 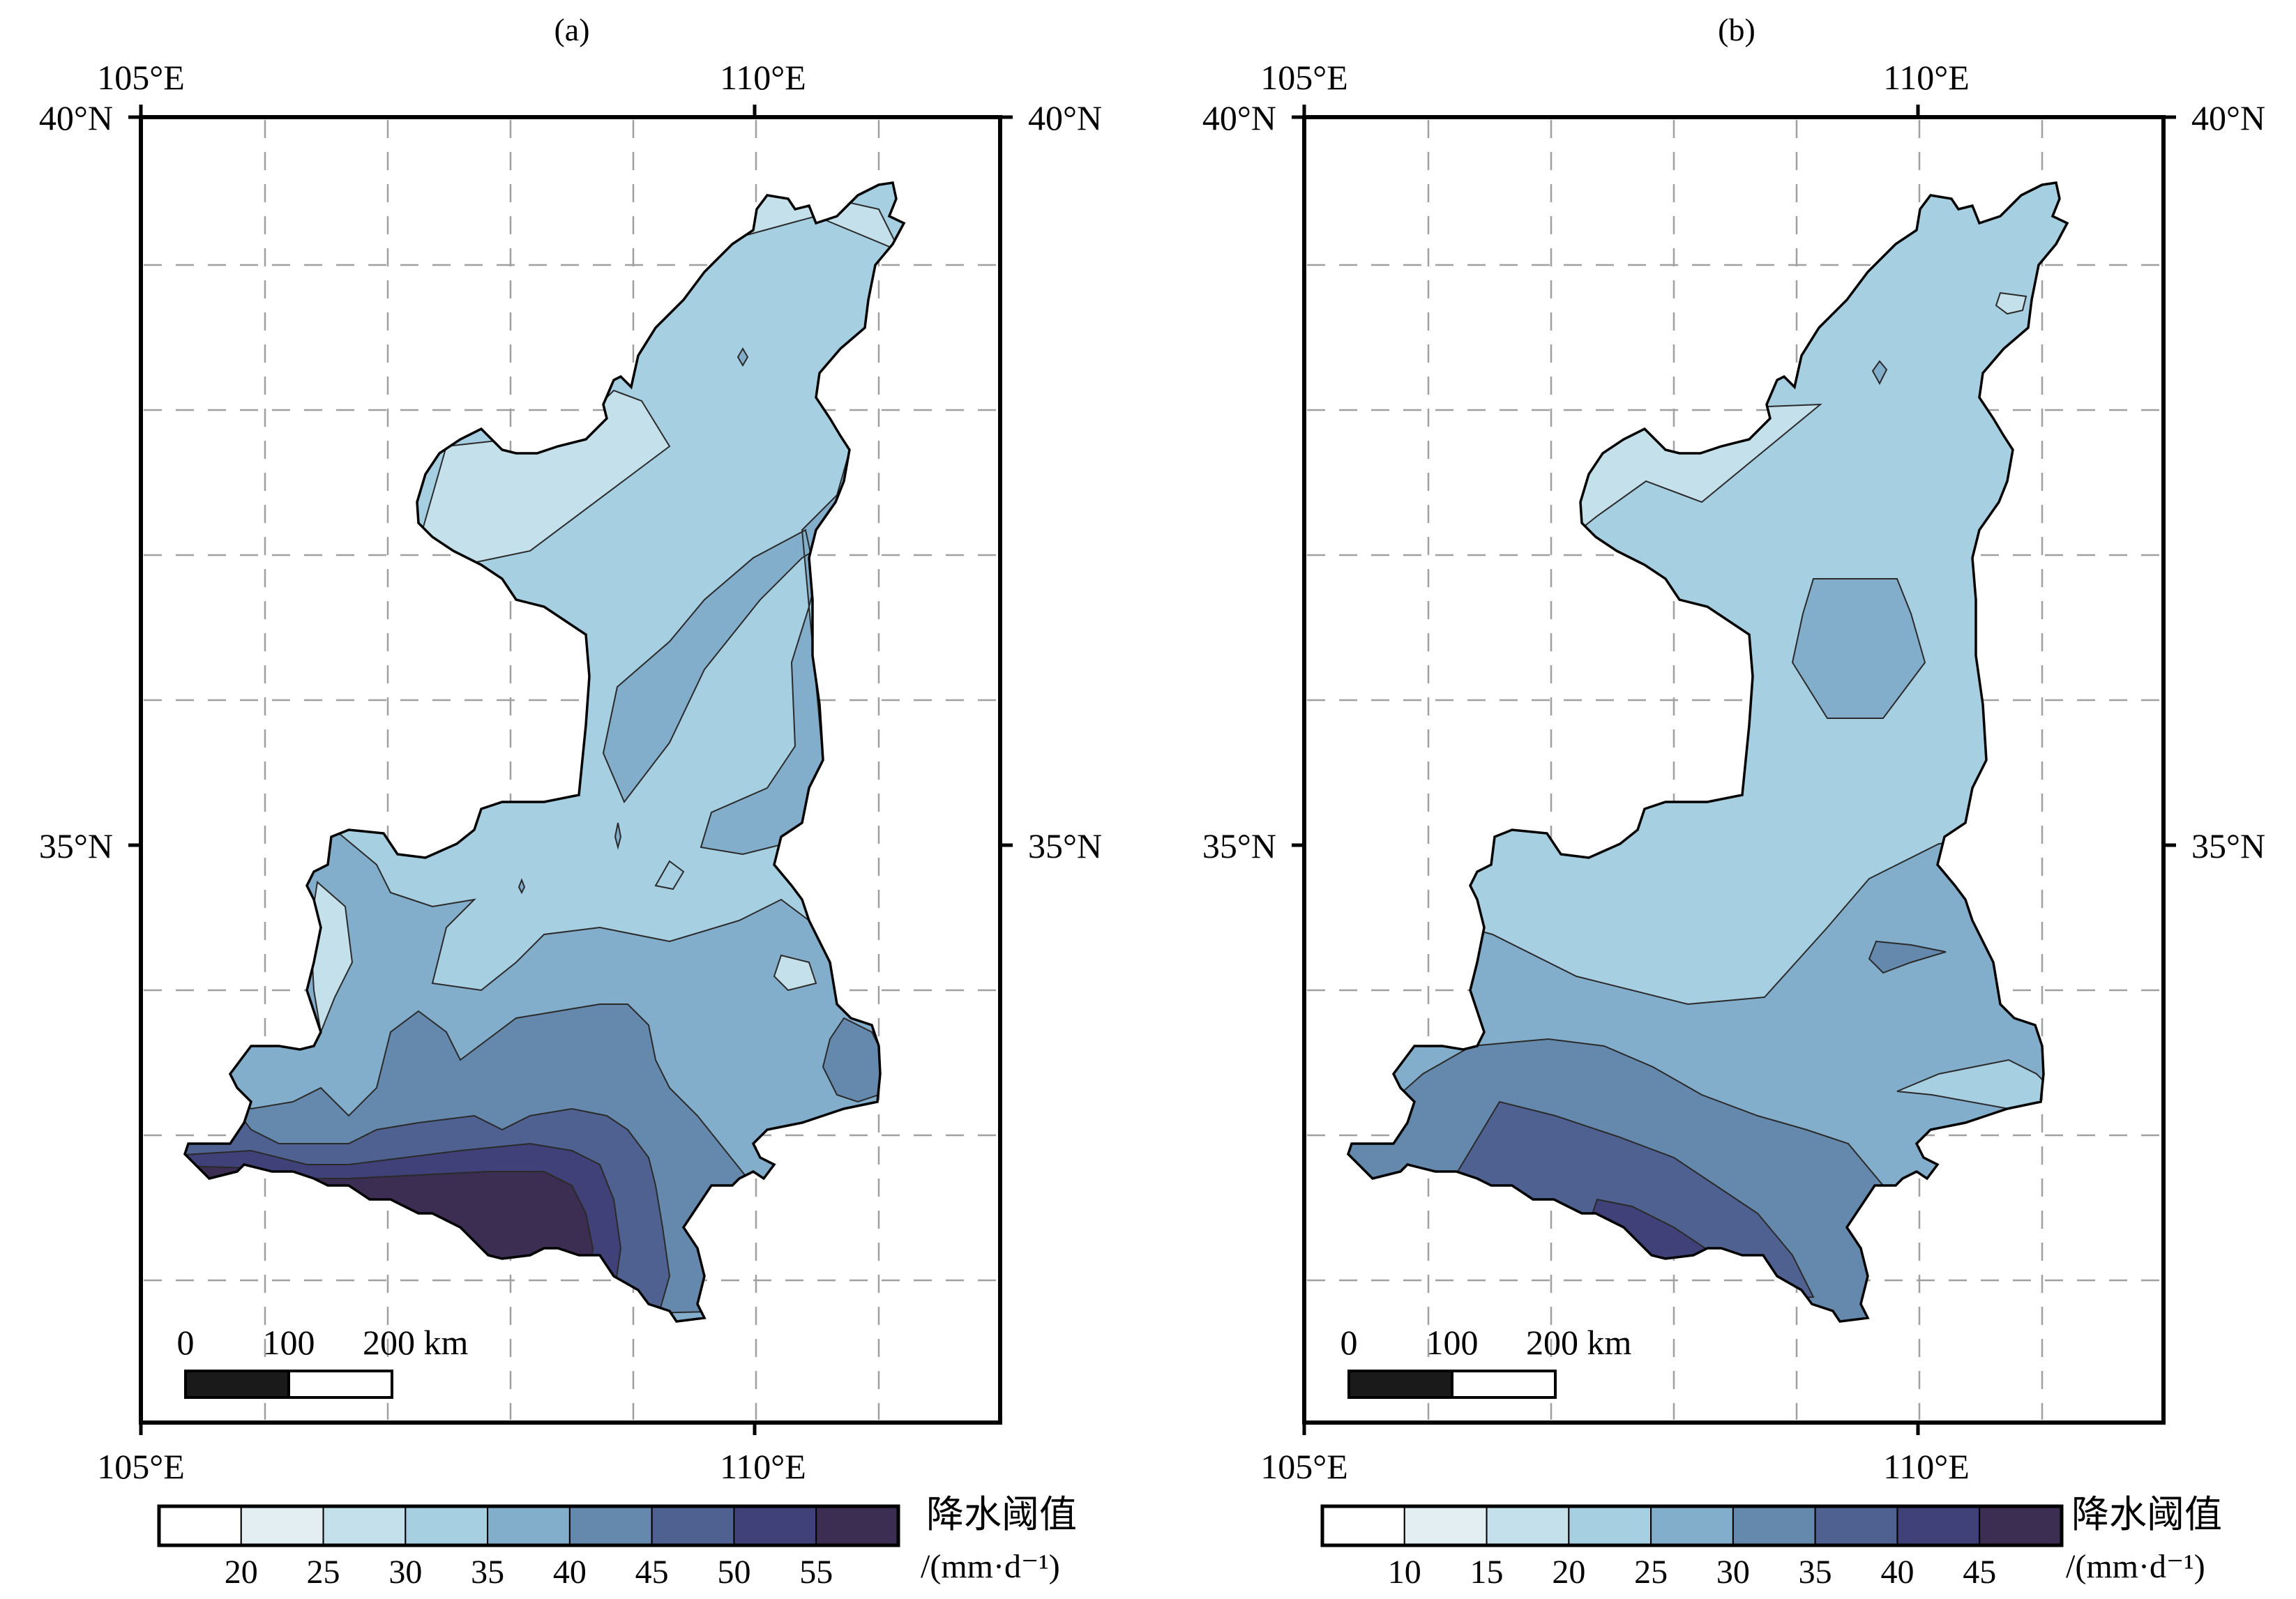 I want to click on panel-b-zone-30-35-patch, so click(x=1907, y=957).